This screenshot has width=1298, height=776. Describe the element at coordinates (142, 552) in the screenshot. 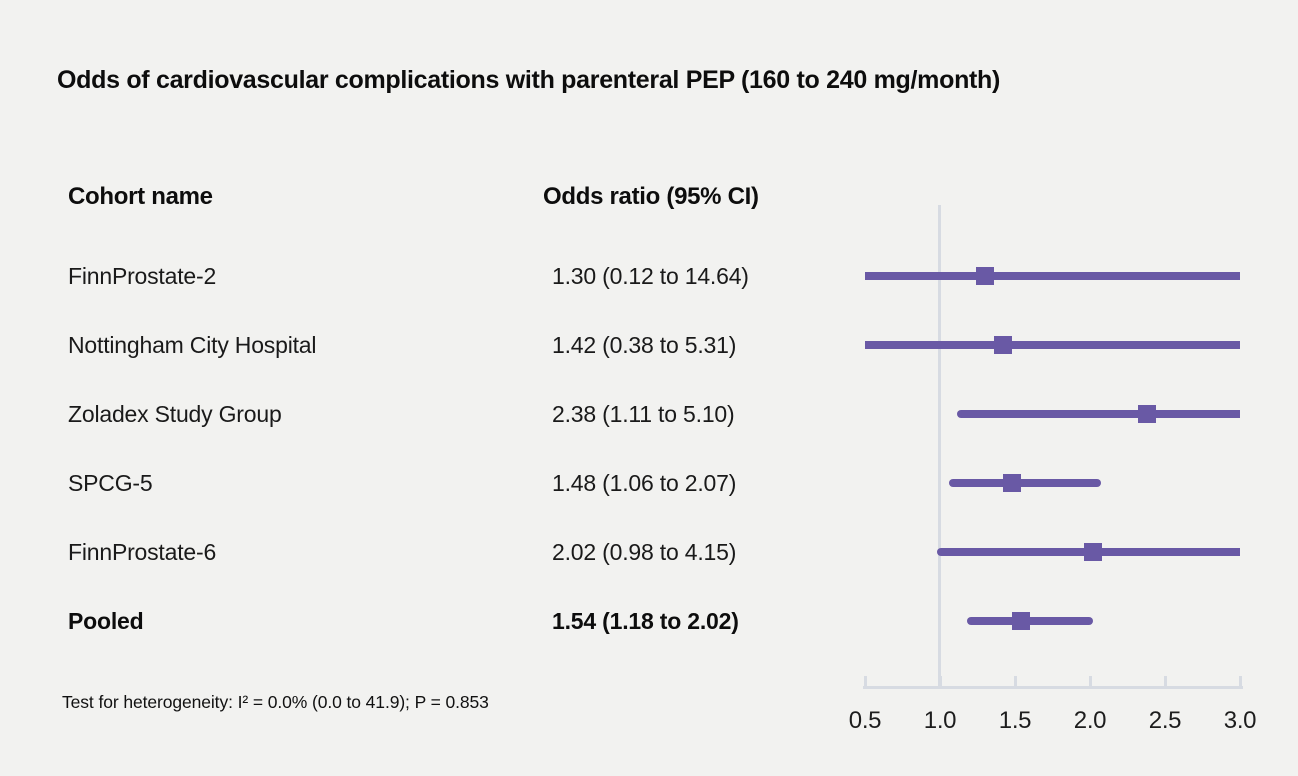

I see `cohort-label: FinnProstate-6` at that location.